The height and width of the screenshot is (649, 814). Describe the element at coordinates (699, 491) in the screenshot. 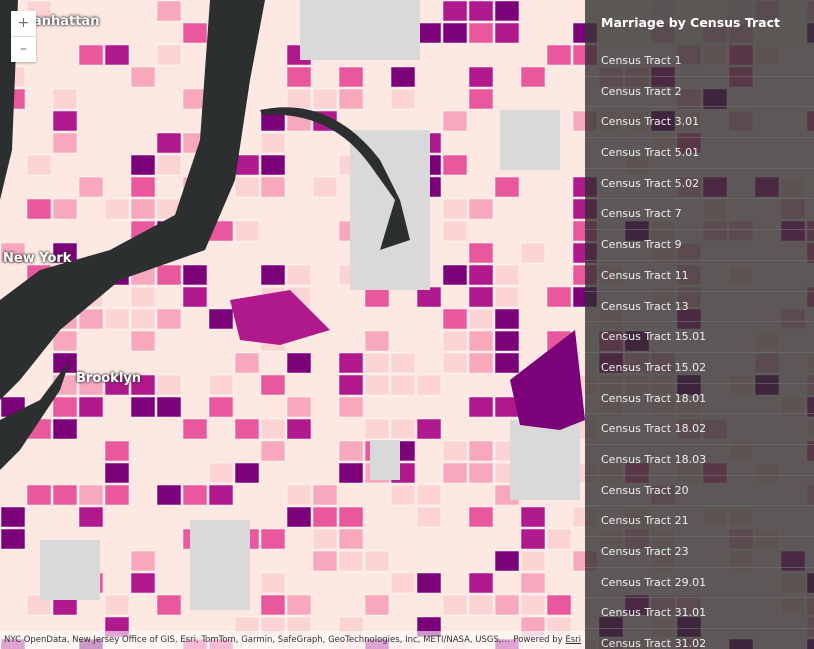

I see `tract-list-item: Census Tract 20` at that location.